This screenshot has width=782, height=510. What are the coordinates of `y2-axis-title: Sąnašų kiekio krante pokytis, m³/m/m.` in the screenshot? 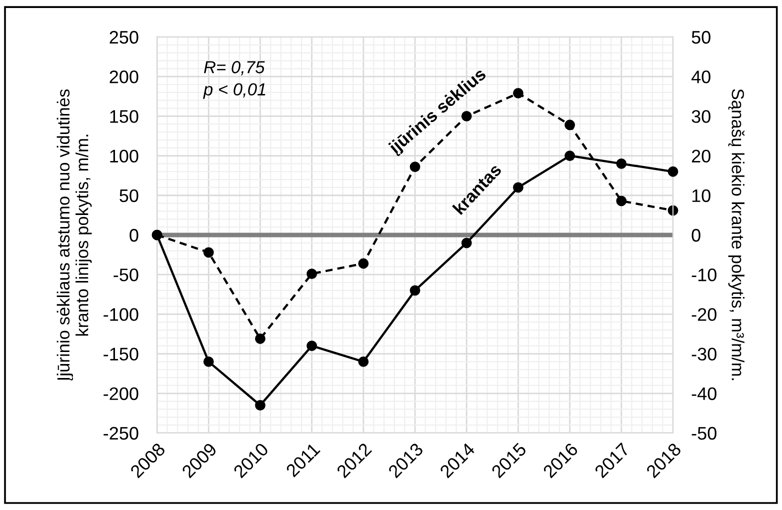 It's located at (736, 234).